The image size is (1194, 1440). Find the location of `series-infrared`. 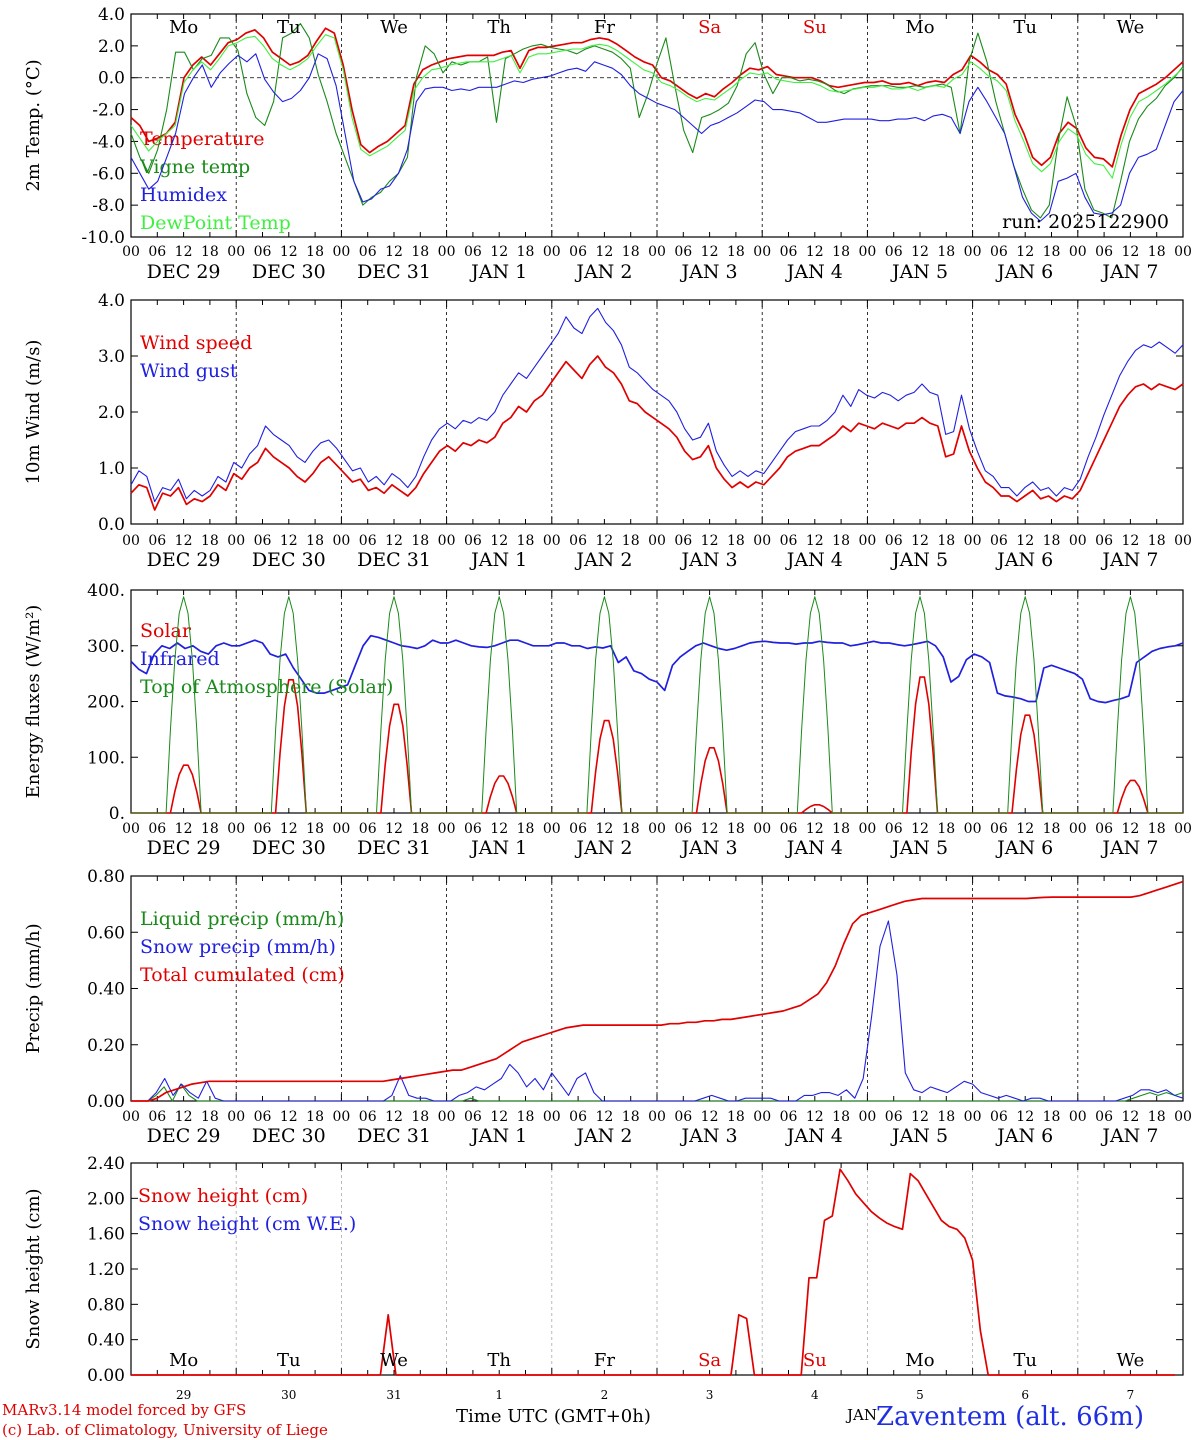

series-infrared is located at coordinates (657, 669).